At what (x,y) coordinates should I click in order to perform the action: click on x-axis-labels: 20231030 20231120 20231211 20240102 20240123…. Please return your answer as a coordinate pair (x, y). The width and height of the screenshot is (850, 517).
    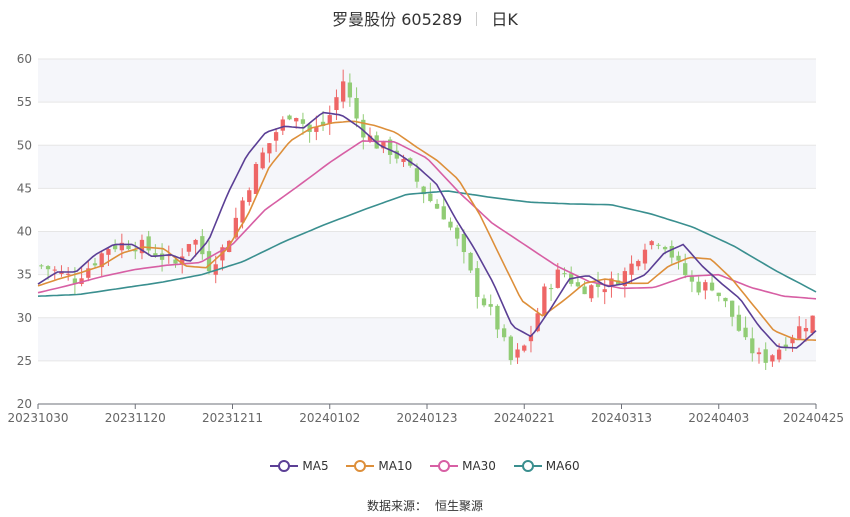
    Looking at the image, I should click on (425, 418).